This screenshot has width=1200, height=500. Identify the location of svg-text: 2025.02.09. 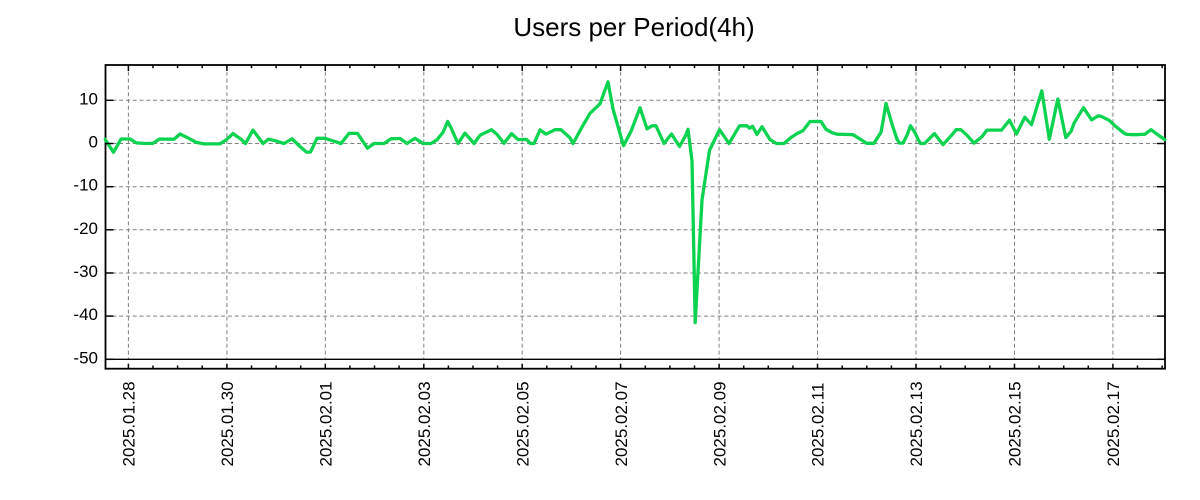
(719, 423).